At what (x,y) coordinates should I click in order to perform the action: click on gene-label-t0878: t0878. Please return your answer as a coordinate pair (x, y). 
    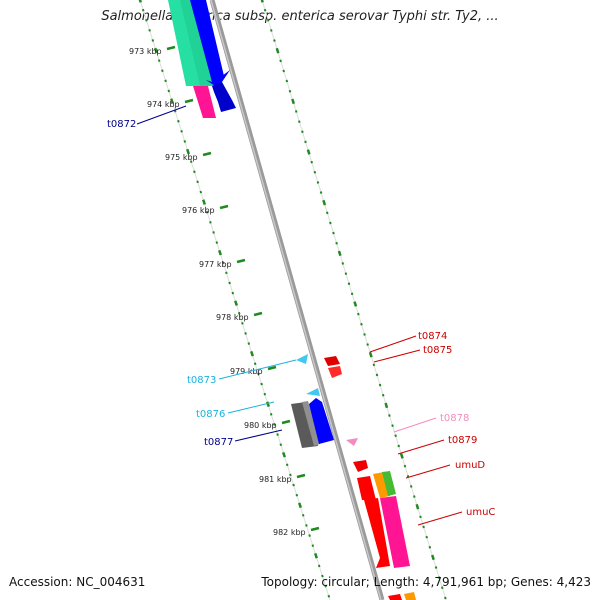
    Looking at the image, I should click on (454, 418).